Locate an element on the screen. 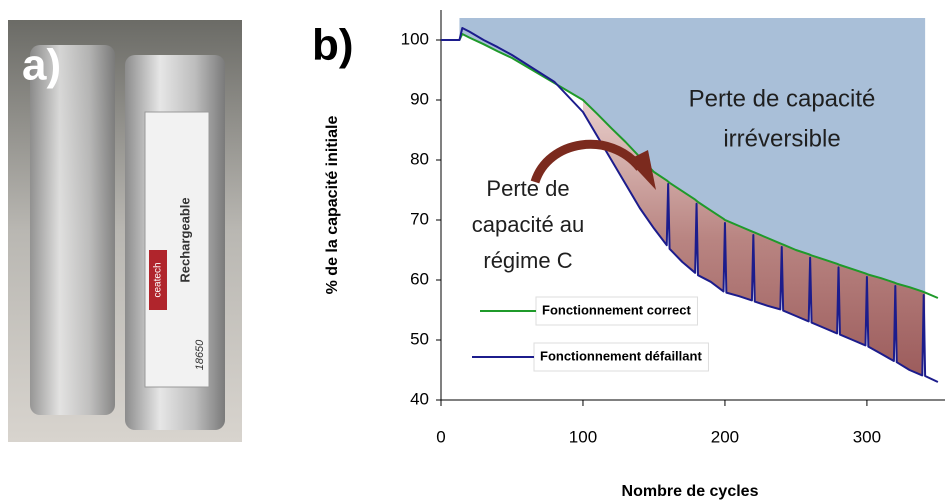 The height and width of the screenshot is (502, 952). battery-back is located at coordinates (72, 230).